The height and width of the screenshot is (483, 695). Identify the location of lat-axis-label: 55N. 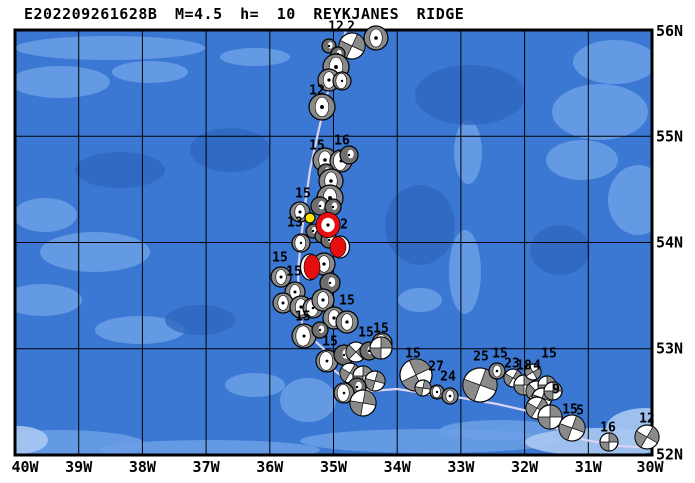
(669, 137).